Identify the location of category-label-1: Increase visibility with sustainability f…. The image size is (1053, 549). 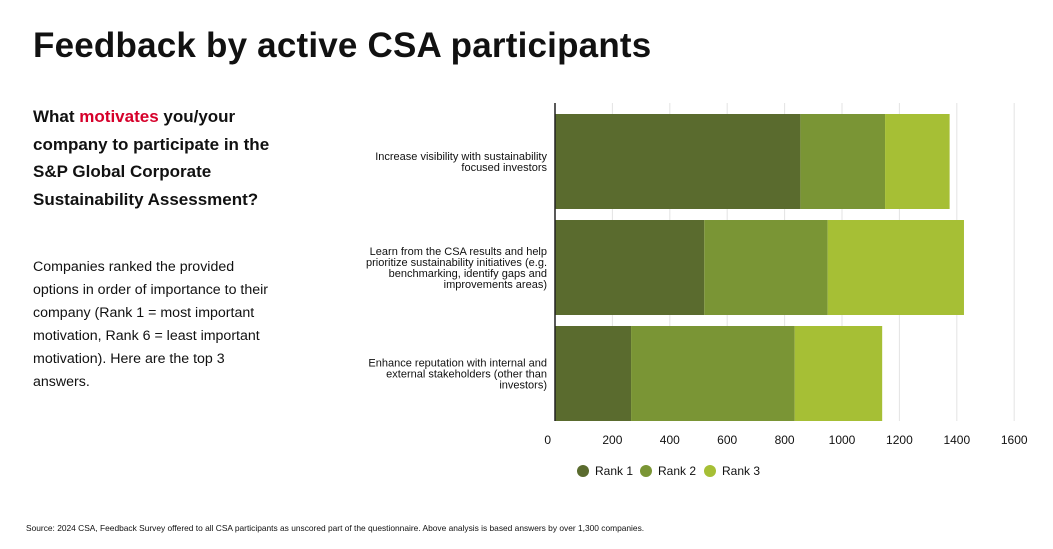
(461, 162).